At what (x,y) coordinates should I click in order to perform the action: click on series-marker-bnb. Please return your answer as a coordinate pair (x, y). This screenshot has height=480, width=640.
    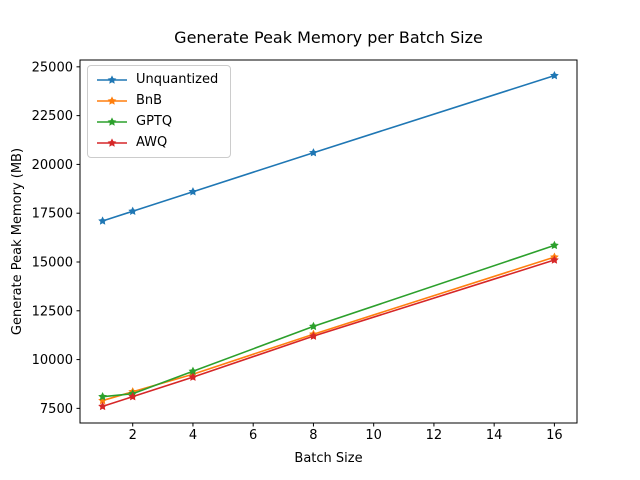
    Looking at the image, I should click on (102, 400).